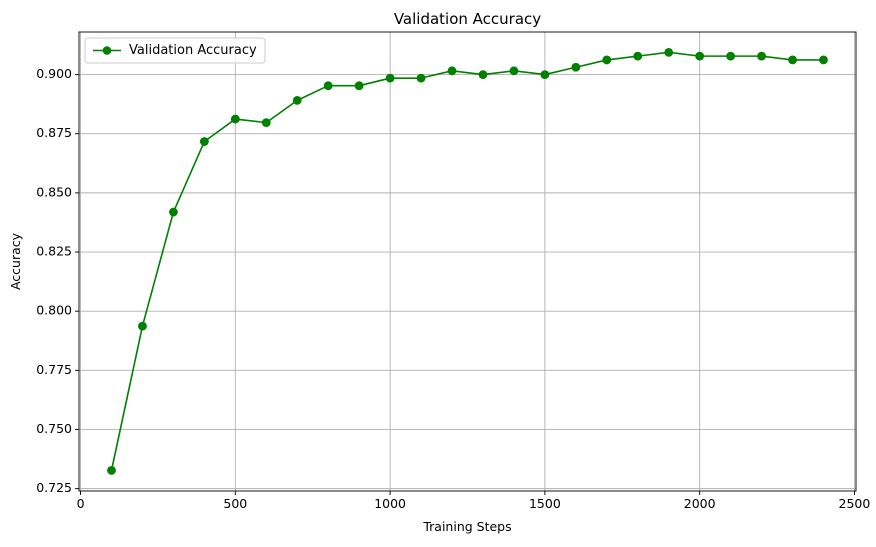 Image resolution: width=876 pixels, height=547 pixels. Describe the element at coordinates (57, 280) in the screenshot. I see `y-axis: 0.725 0.750 0.775 0.800 0.825 0.850 0.875 0.900` at that location.